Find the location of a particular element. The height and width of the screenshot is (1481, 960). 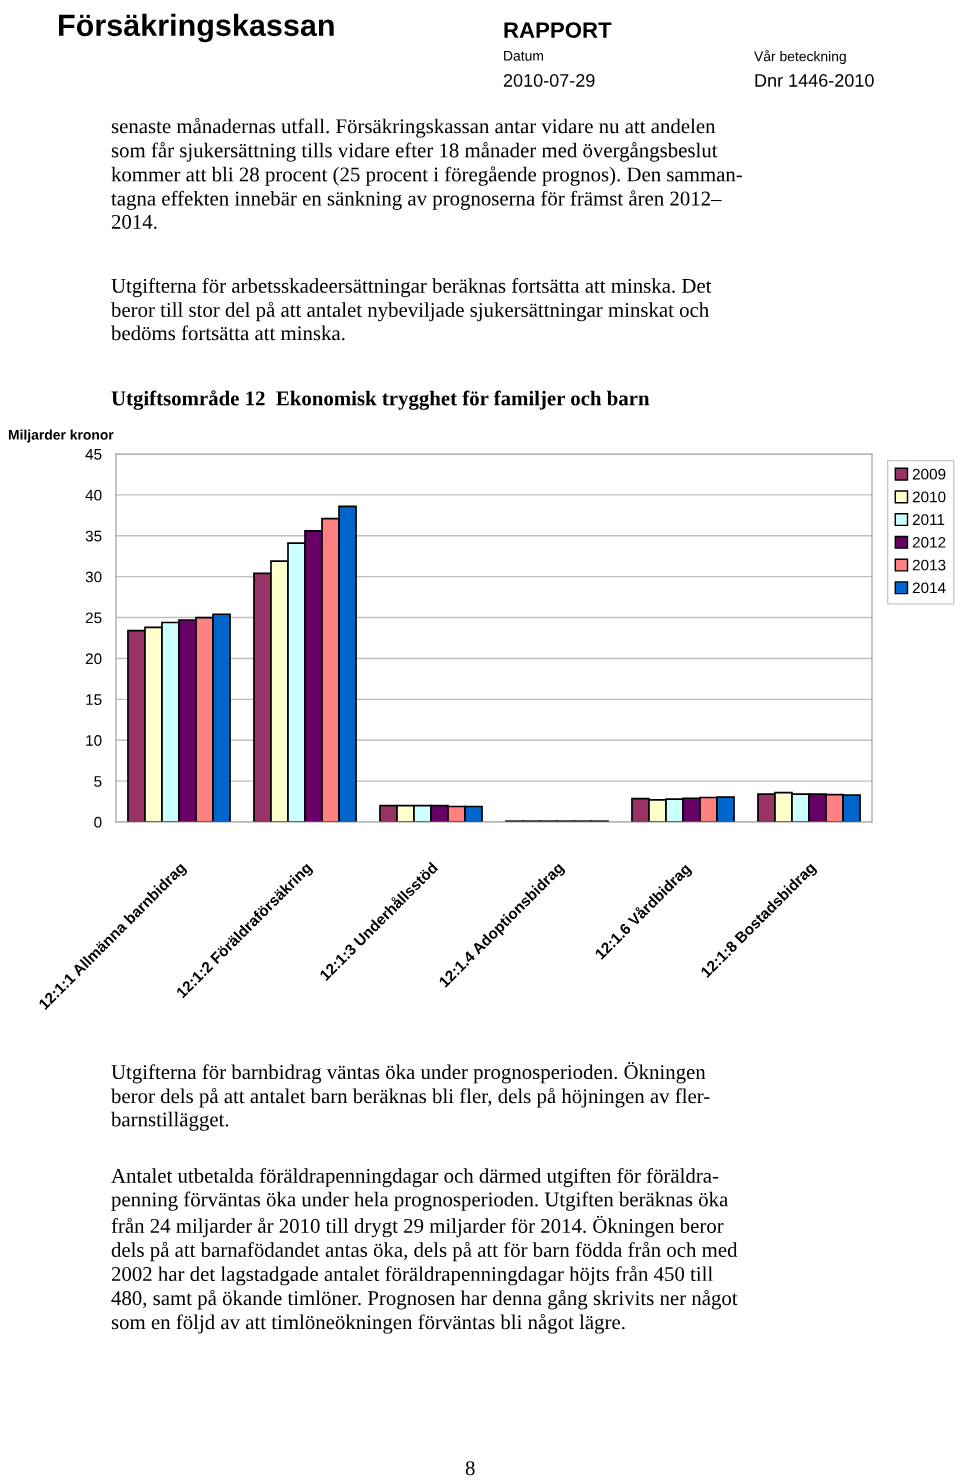

y-tick-label: 45 is located at coordinates (93, 454).